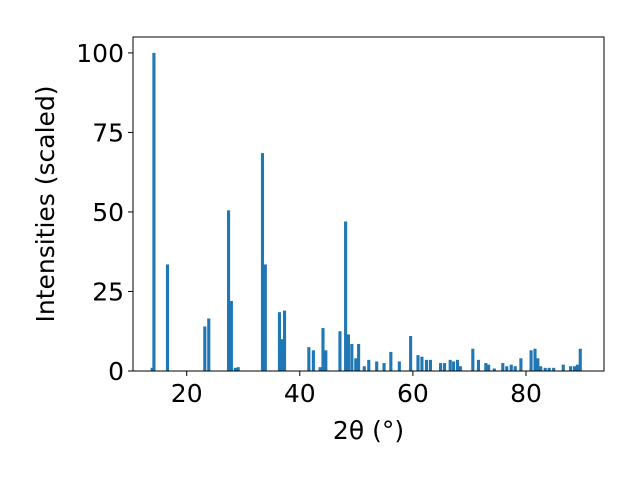  Describe the element at coordinates (368, 430) in the screenshot. I see `x-axis-label: 2θ (°)` at that location.